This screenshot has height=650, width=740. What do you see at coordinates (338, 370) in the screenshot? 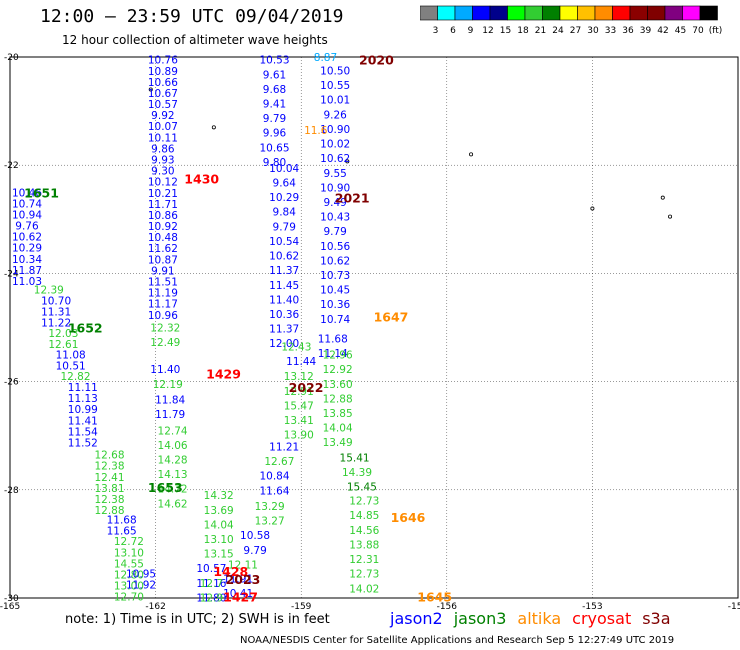
I see `wave-height-value: 12.92` at bounding box center [338, 370].